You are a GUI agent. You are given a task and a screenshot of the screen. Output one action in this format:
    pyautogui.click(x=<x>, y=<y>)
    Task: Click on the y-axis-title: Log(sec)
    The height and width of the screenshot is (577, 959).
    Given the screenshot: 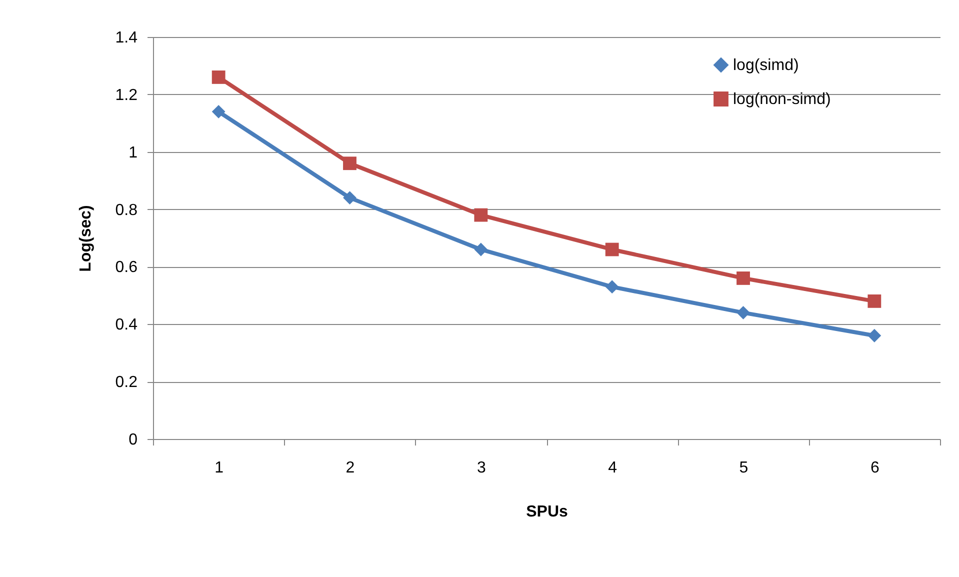 What is the action you would take?
    pyautogui.click(x=85, y=238)
    